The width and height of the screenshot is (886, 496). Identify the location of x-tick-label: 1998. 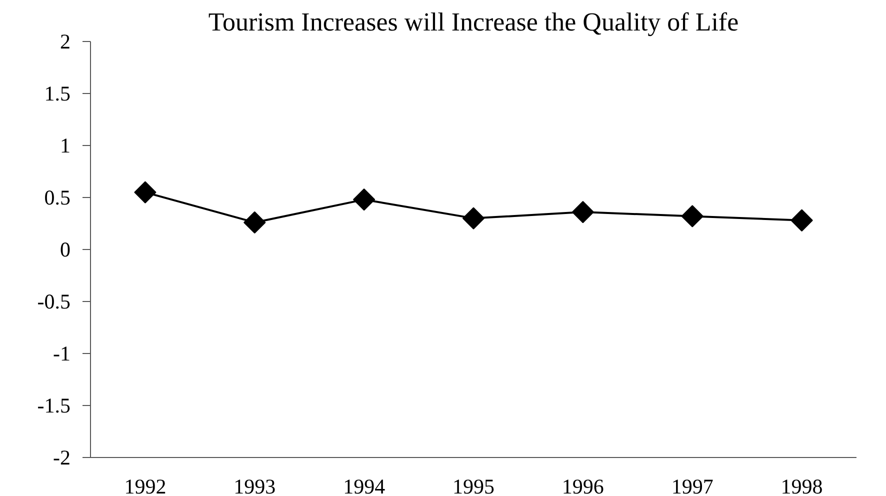
(801, 485).